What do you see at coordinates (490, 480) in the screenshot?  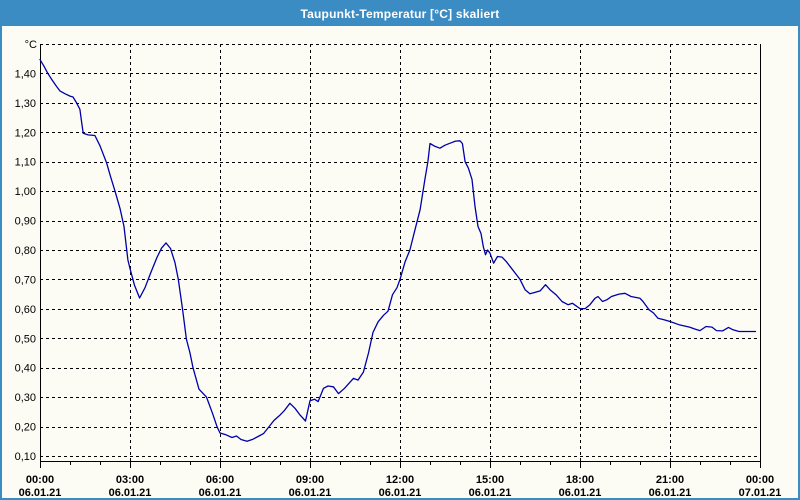 I see `x-time-label: 15:00` at bounding box center [490, 480].